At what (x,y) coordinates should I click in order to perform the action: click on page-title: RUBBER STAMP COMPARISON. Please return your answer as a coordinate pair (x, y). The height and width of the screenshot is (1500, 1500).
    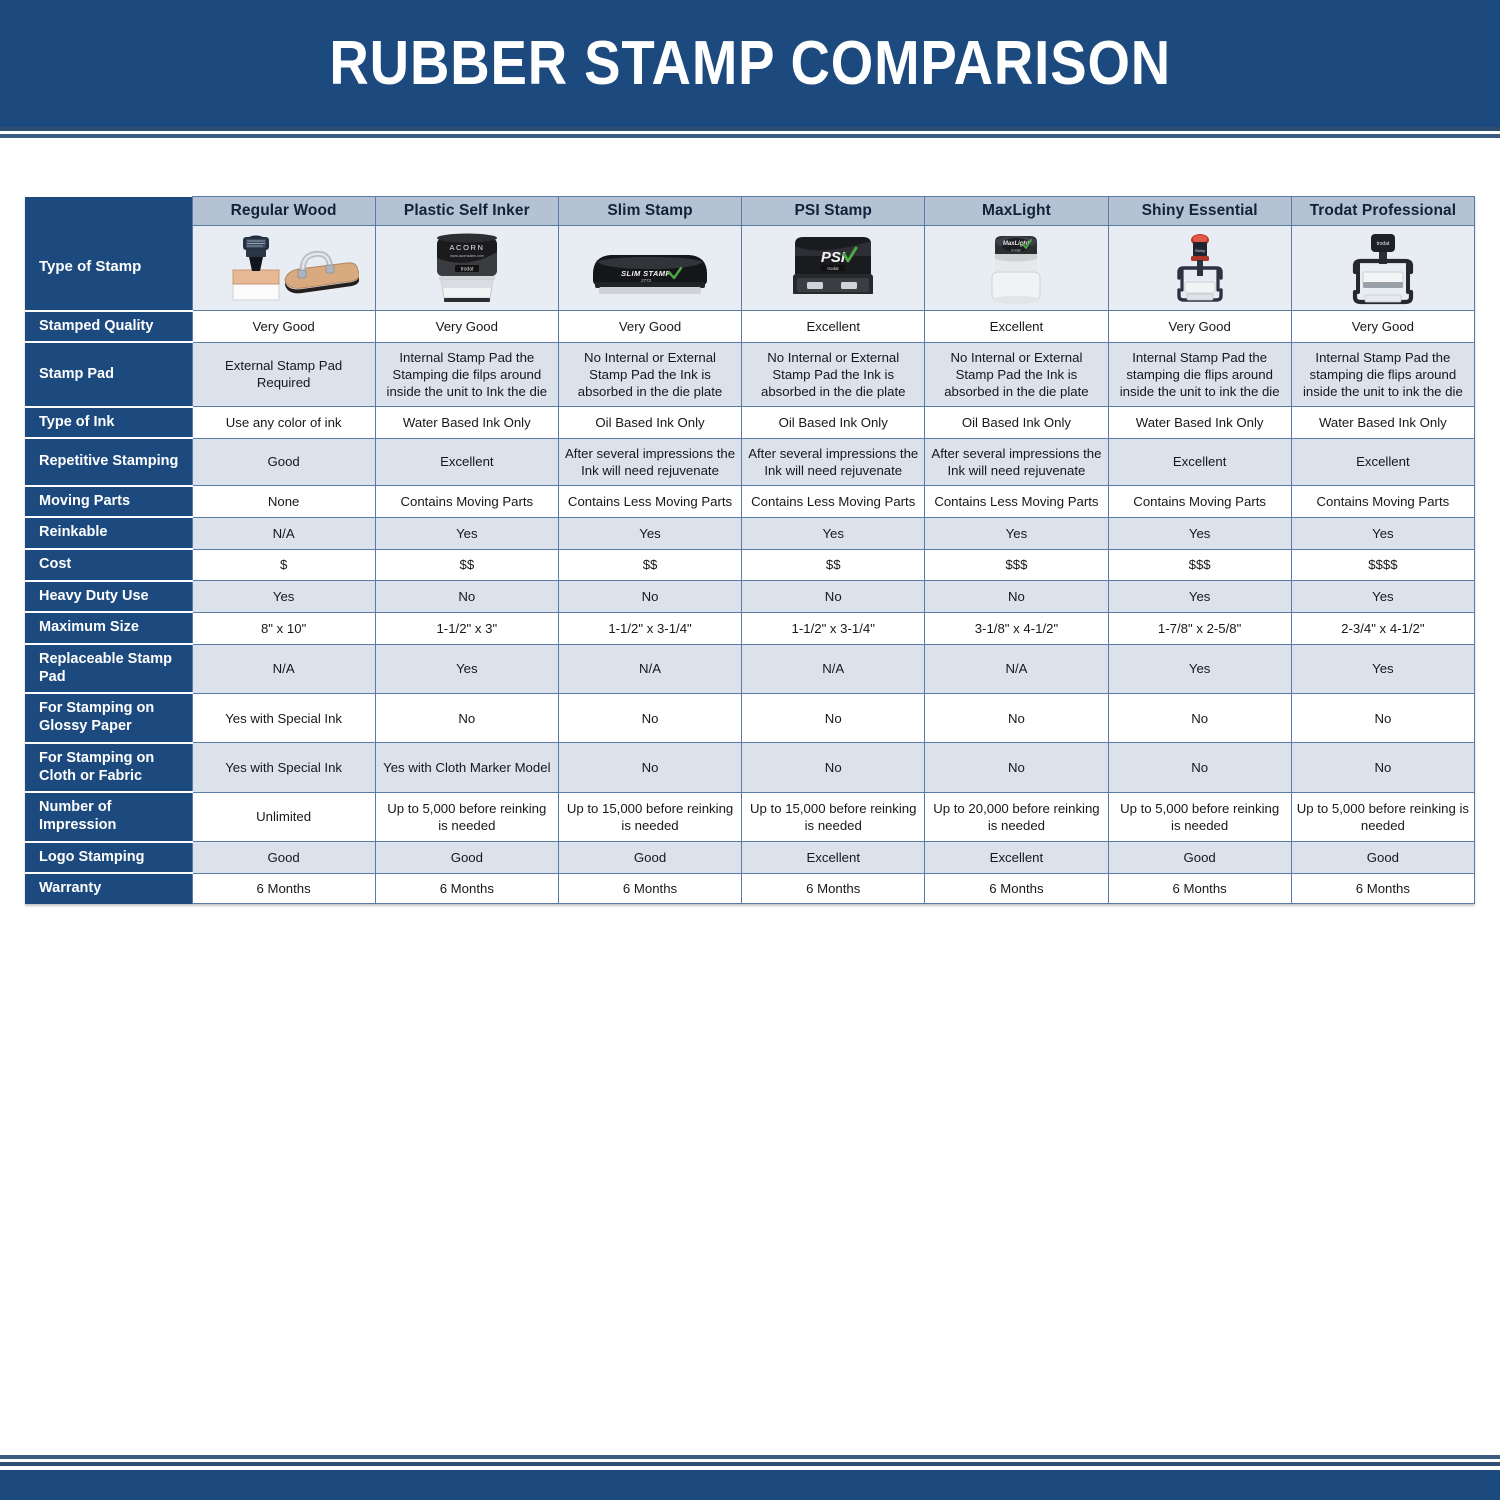
    Looking at the image, I should click on (750, 63).